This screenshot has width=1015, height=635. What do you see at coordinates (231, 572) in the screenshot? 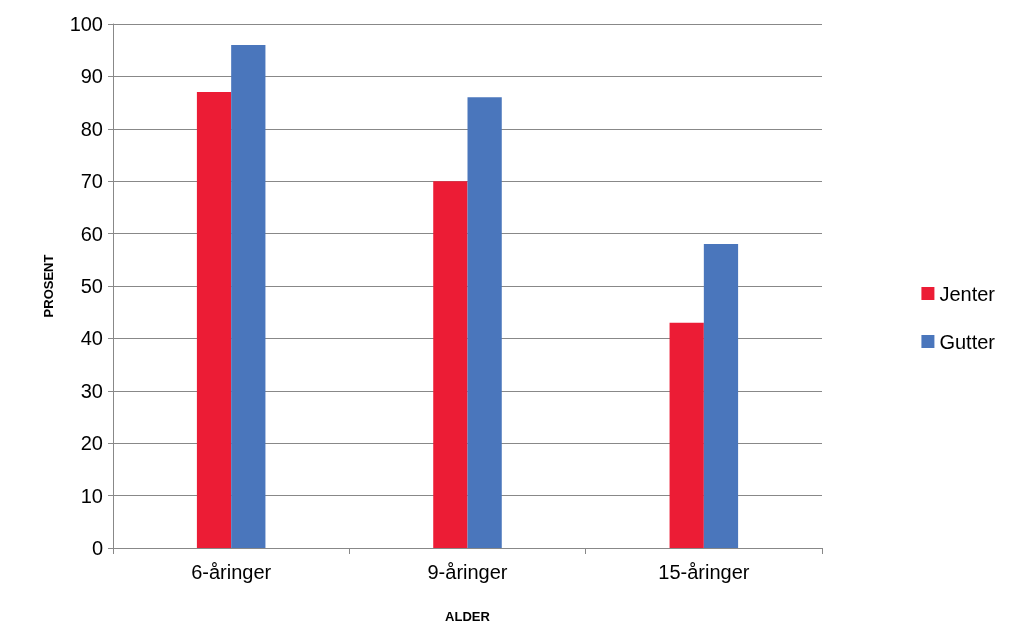
I see `x-tick-label: 6-åringer` at bounding box center [231, 572].